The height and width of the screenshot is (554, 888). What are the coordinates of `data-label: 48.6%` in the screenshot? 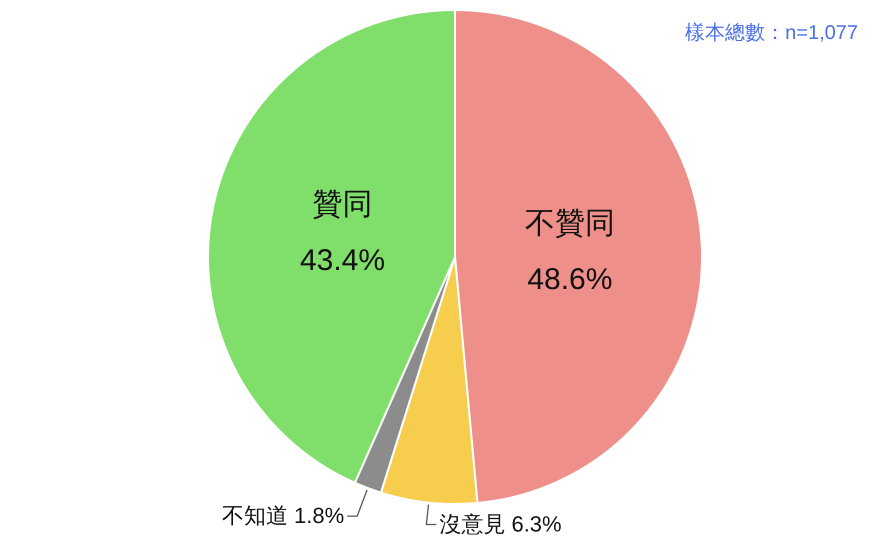 It's located at (569, 279).